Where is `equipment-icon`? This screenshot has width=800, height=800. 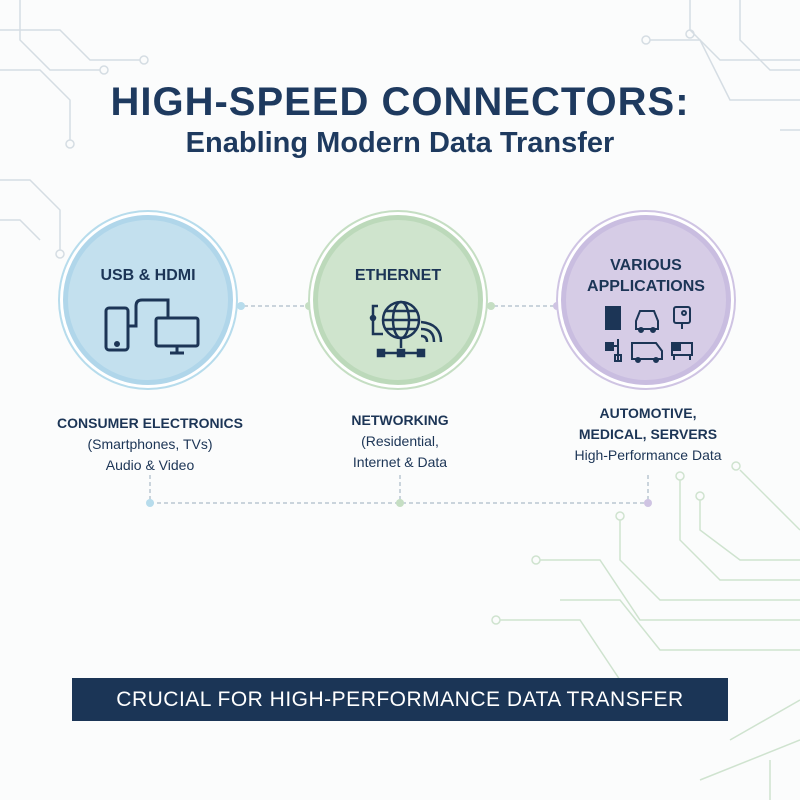
equipment-icon is located at coordinates (682, 351).